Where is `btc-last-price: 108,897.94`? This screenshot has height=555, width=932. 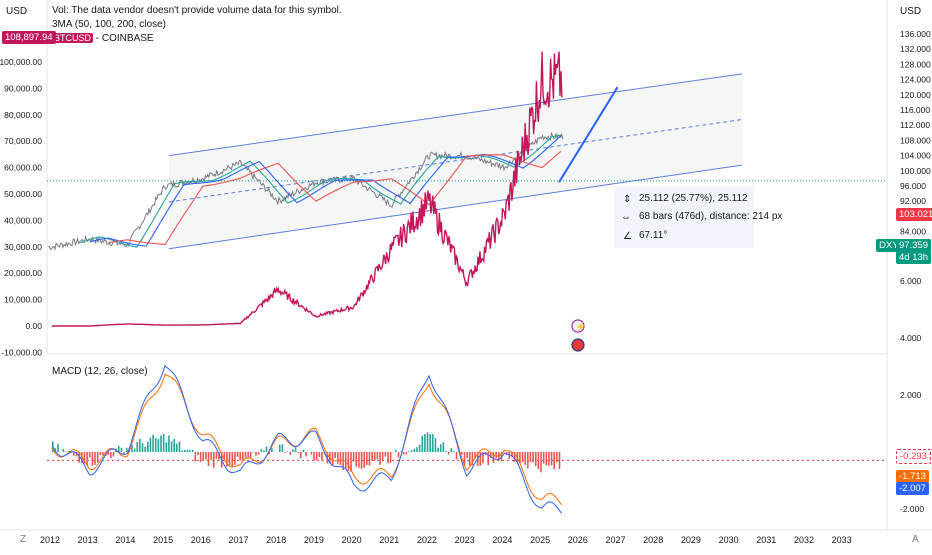 btc-last-price: 108,897.94 is located at coordinates (29, 37).